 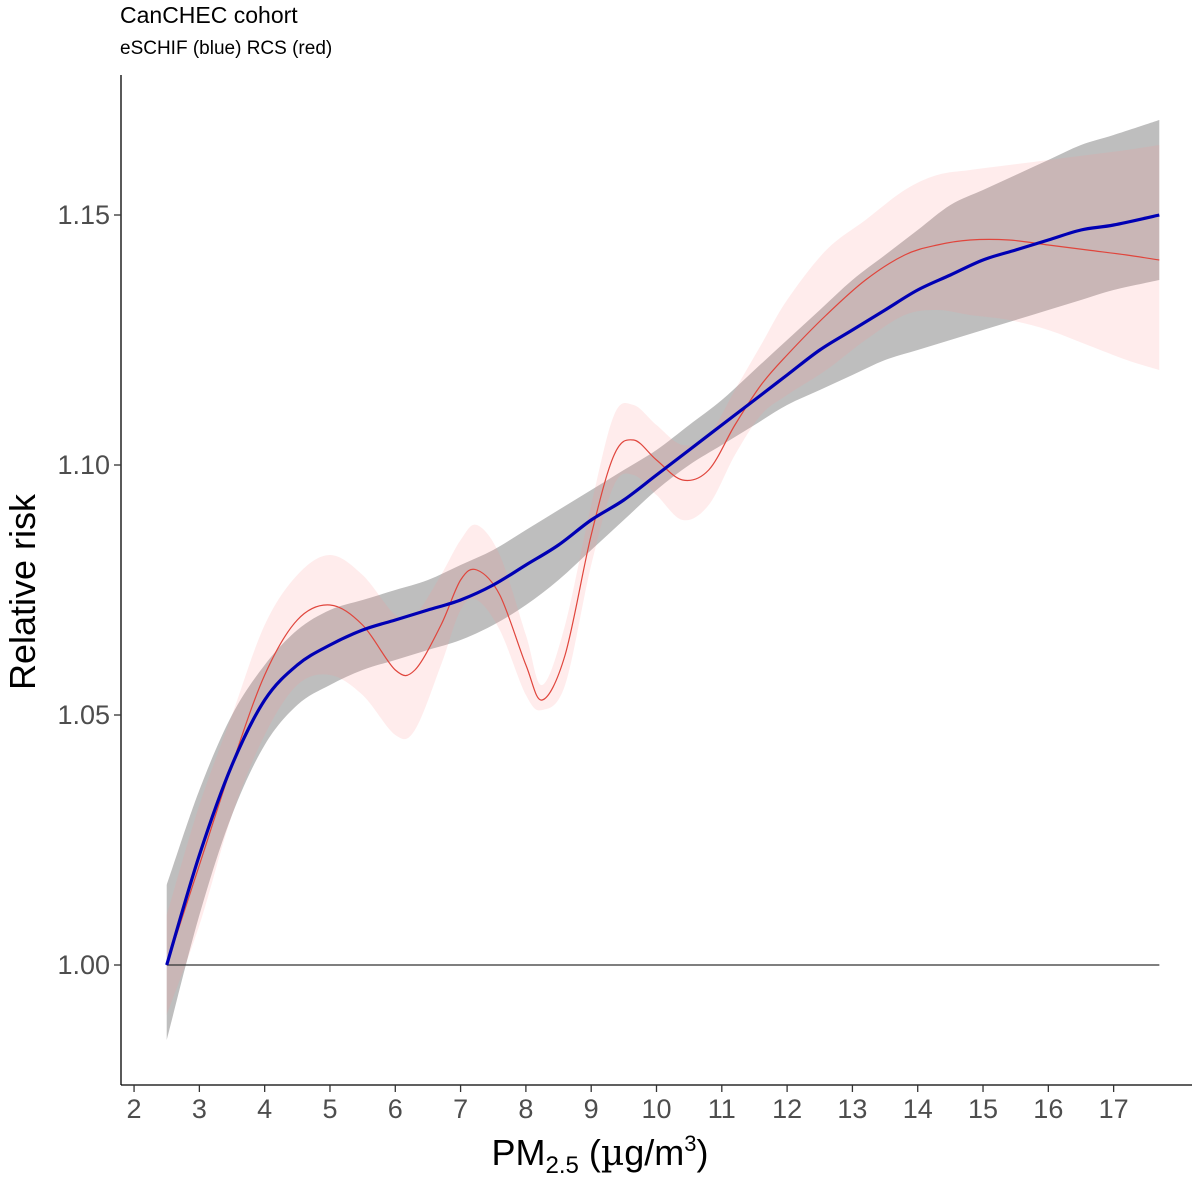 What do you see at coordinates (1114, 1109) in the screenshot?
I see `x-tick-label: 17` at bounding box center [1114, 1109].